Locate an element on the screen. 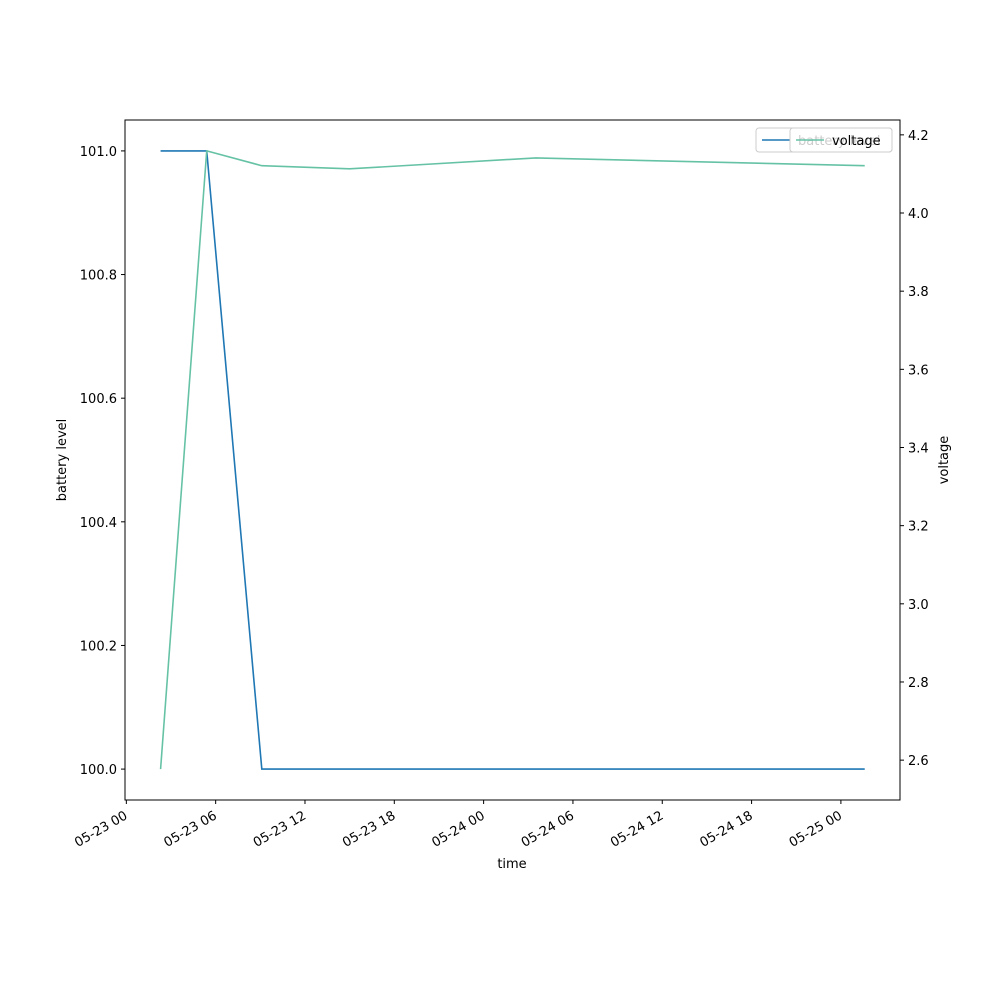 The height and width of the screenshot is (1000, 1000). x-tick-label: 05-23 06 is located at coordinates (191, 829).